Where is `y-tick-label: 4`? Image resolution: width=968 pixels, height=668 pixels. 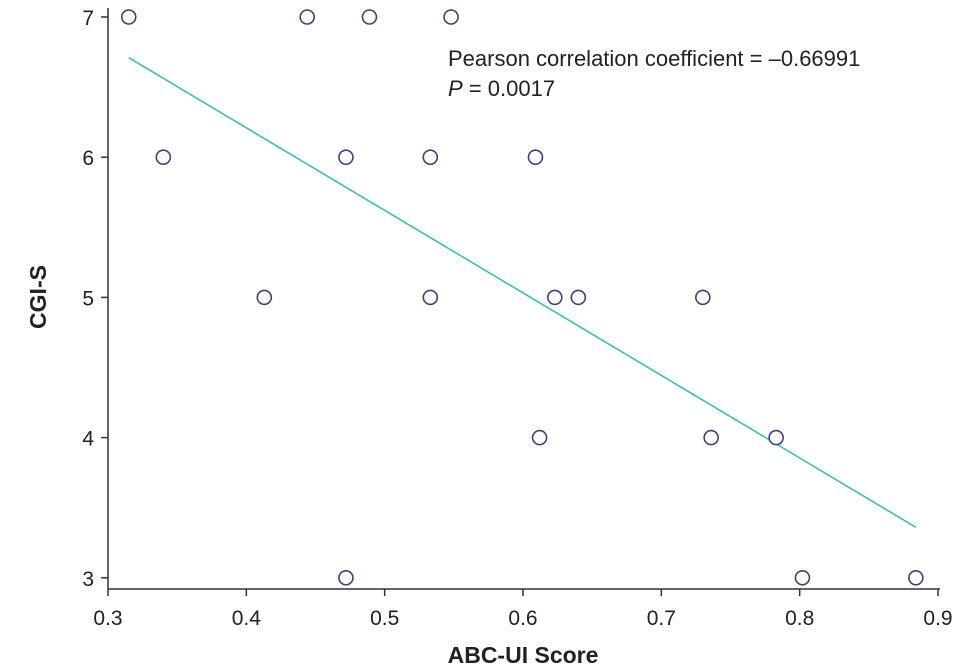 y-tick-label: 4 is located at coordinates (88, 439).